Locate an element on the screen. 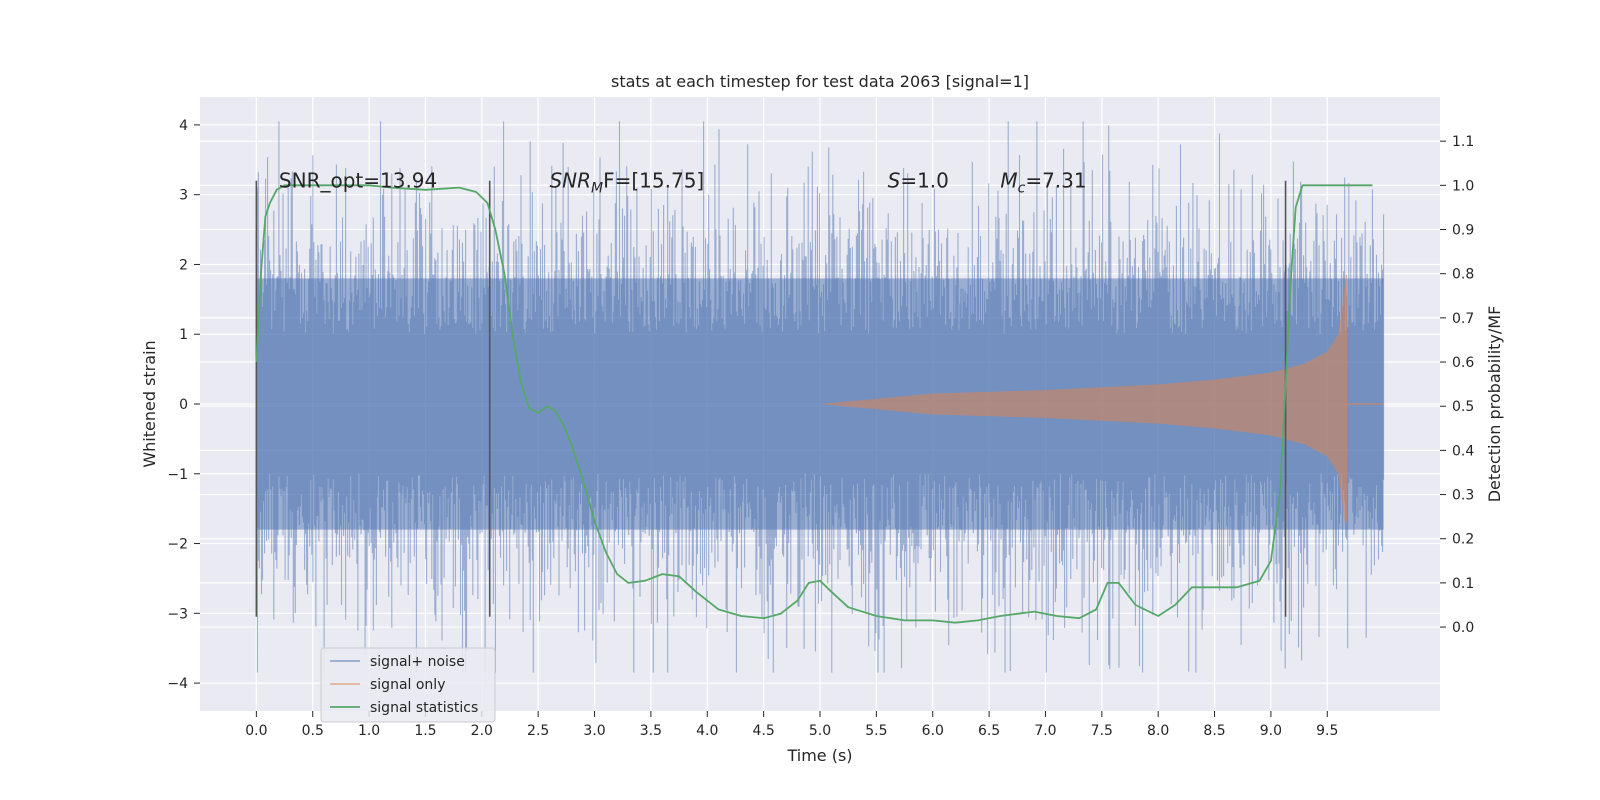  y-axis-title-left: Whitened strain is located at coordinates (149, 403).